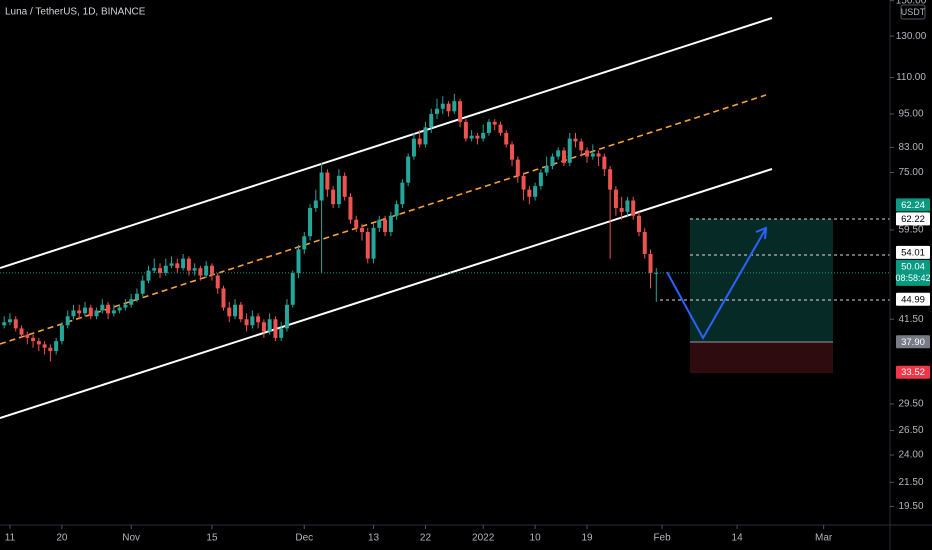 This screenshot has height=550, width=932. Describe the element at coordinates (483, 538) in the screenshot. I see `x-tick-label: 2022` at that location.